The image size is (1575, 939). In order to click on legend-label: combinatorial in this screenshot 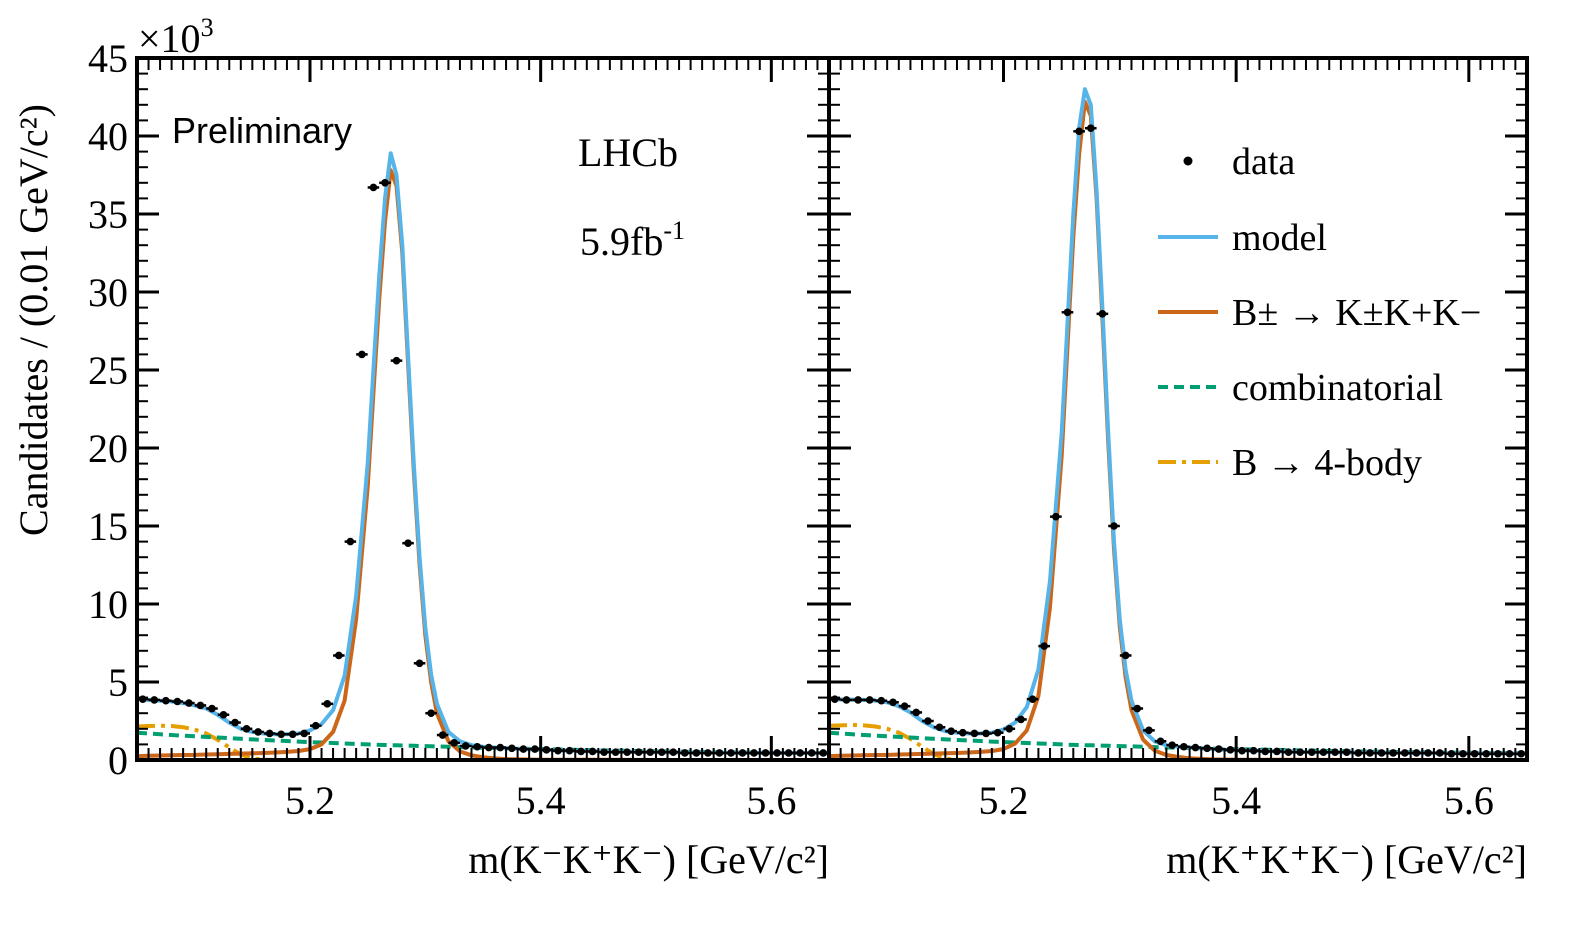, I will do `click(1337, 388)`.